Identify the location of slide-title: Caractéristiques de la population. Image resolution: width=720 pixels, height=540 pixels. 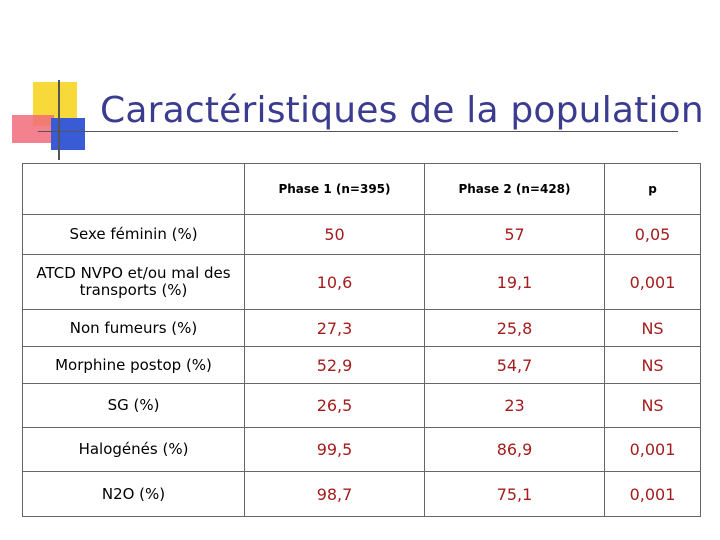
(402, 110).